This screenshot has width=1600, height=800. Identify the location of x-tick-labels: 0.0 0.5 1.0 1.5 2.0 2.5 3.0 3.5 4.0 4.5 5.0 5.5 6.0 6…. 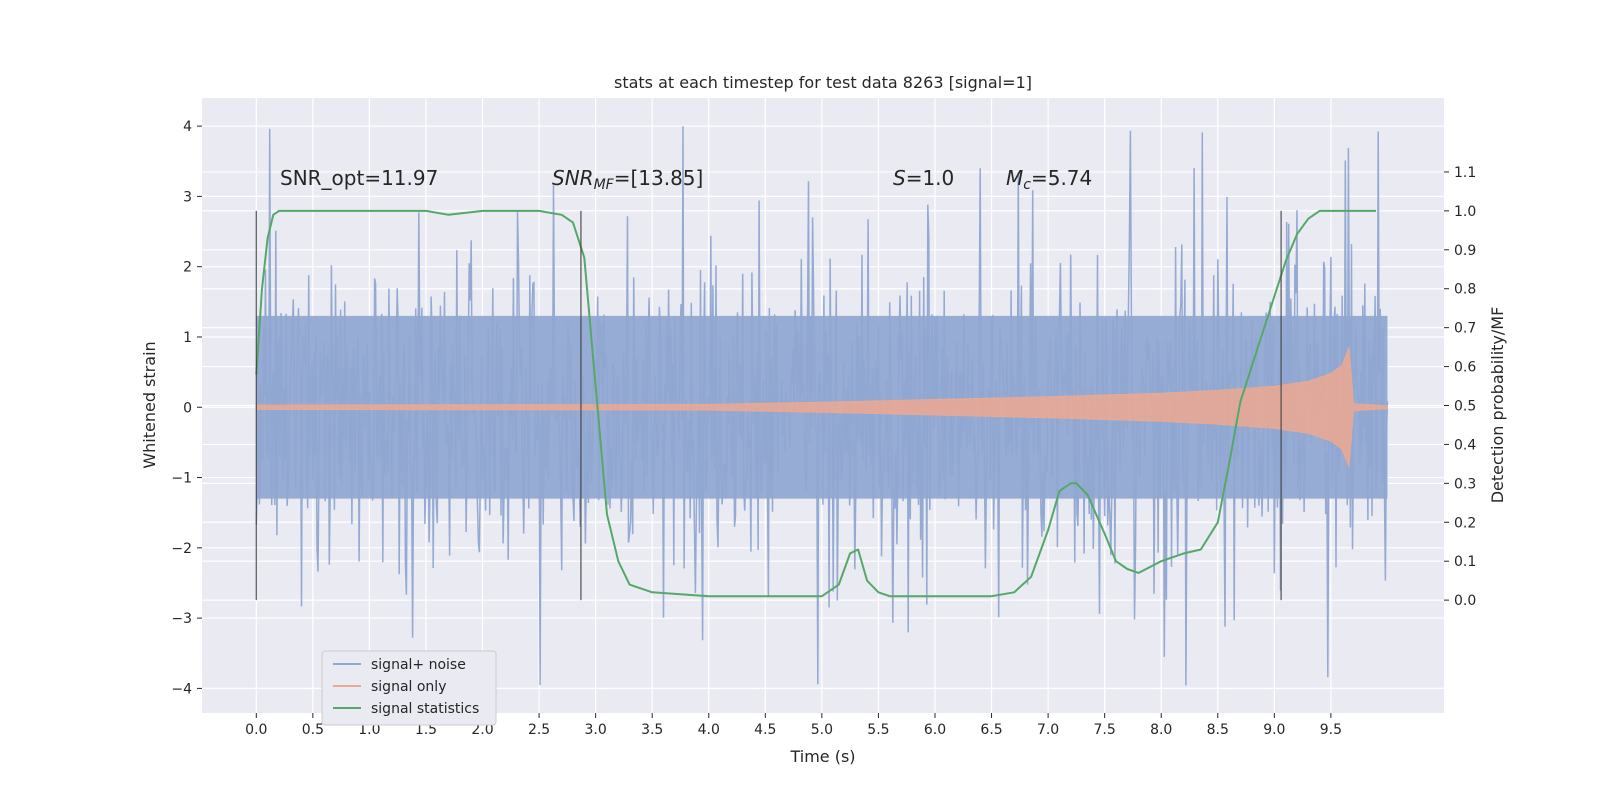
(793, 725).